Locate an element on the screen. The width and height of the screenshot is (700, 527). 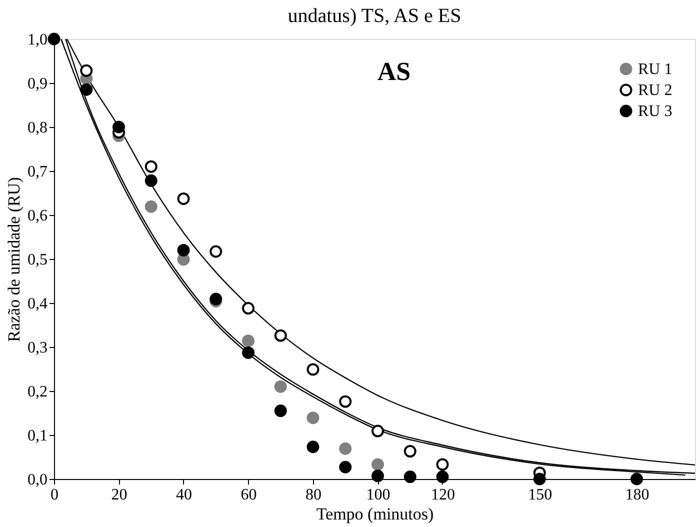
y-tick-label: 0,0 is located at coordinates (38, 480).